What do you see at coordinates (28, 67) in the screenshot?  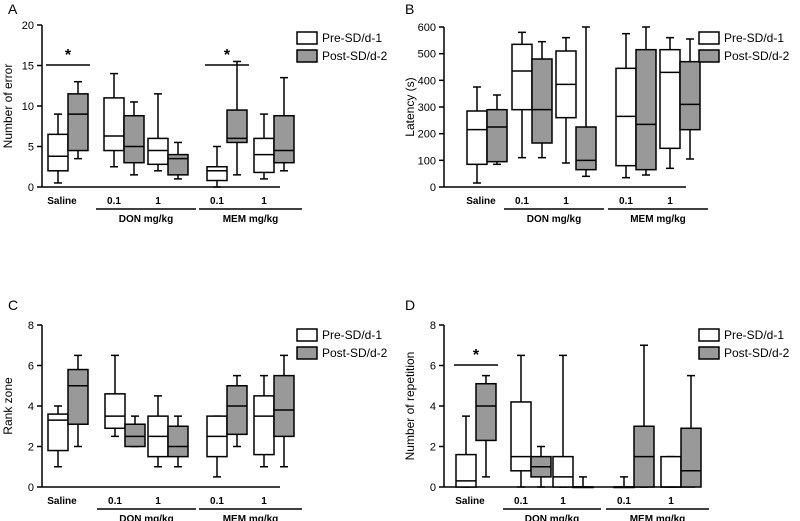 I see `y-tick-label: 15` at bounding box center [28, 67].